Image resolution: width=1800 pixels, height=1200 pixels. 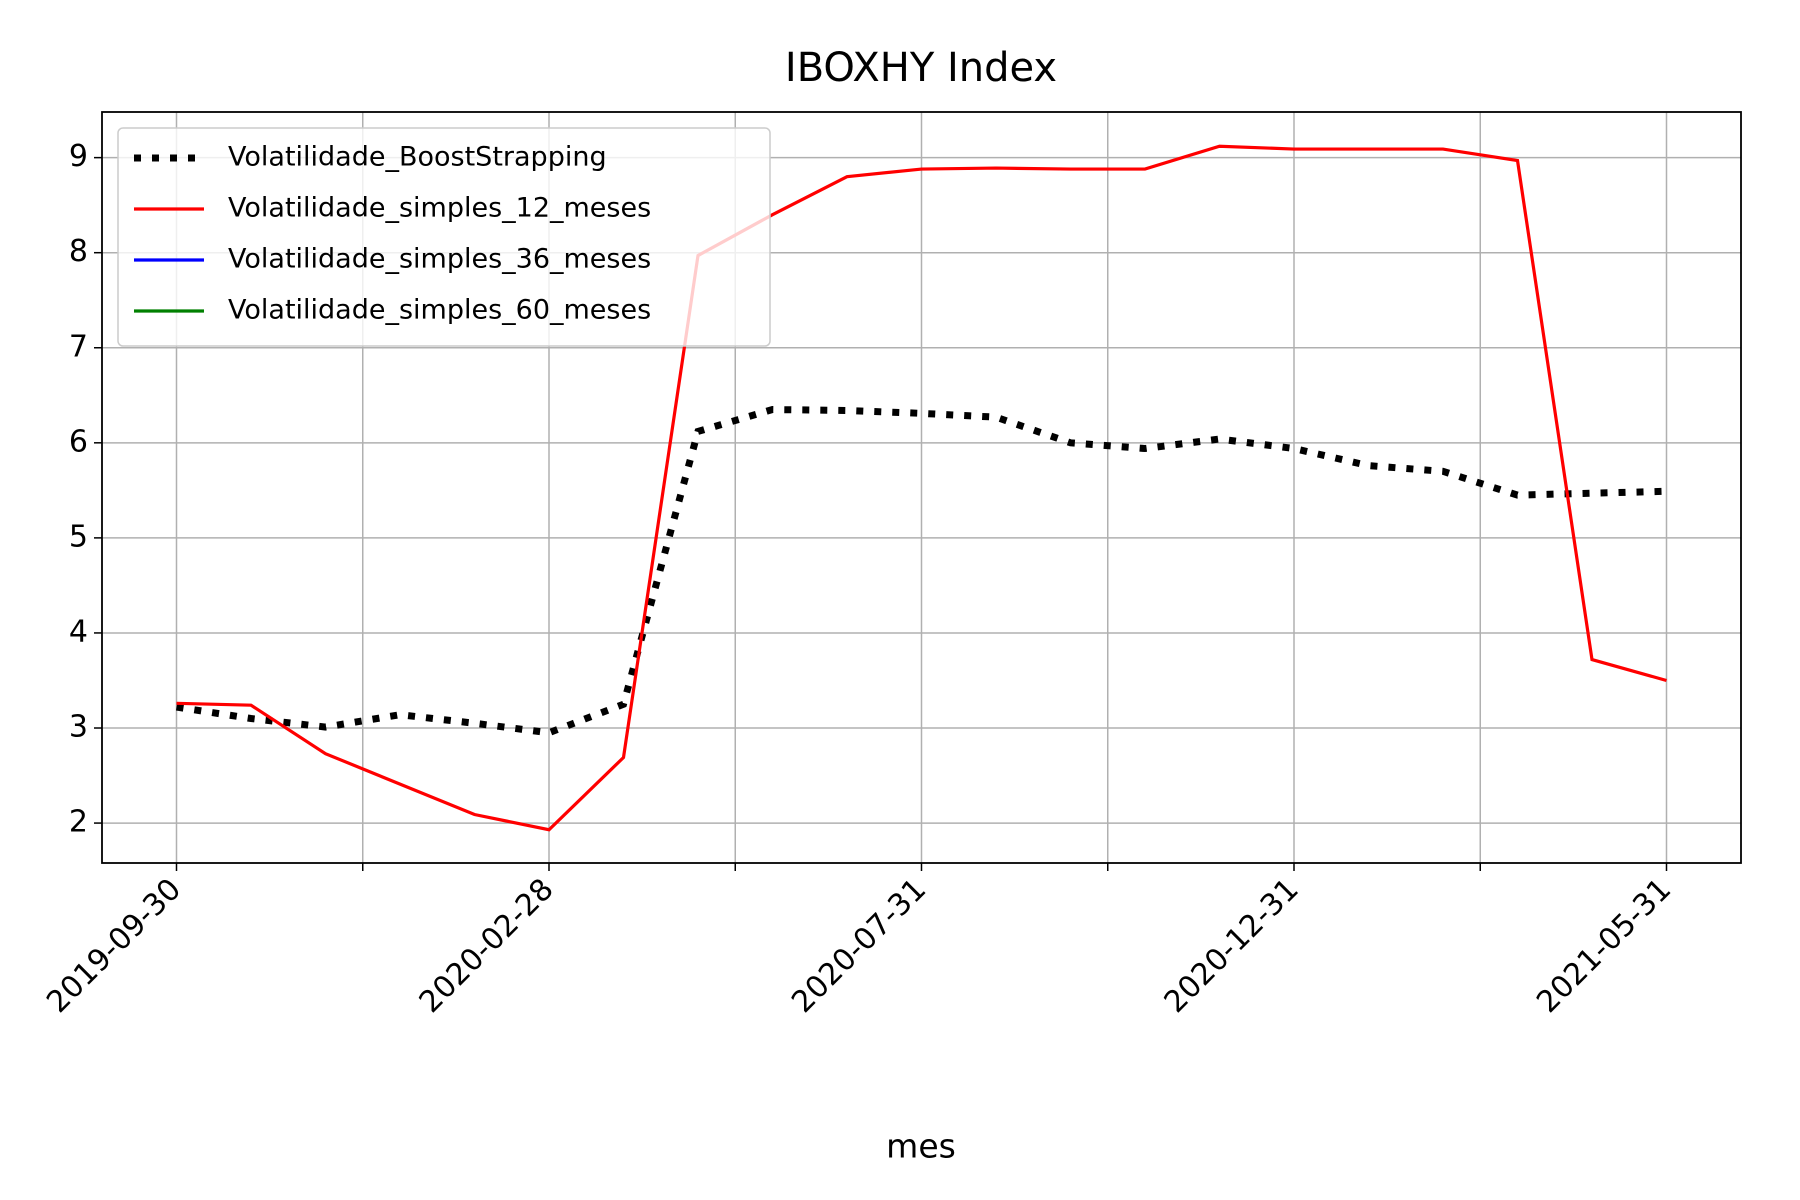 What do you see at coordinates (439, 310) in the screenshot?
I see `legend-label: Volatilidade_simples_60_meses` at bounding box center [439, 310].